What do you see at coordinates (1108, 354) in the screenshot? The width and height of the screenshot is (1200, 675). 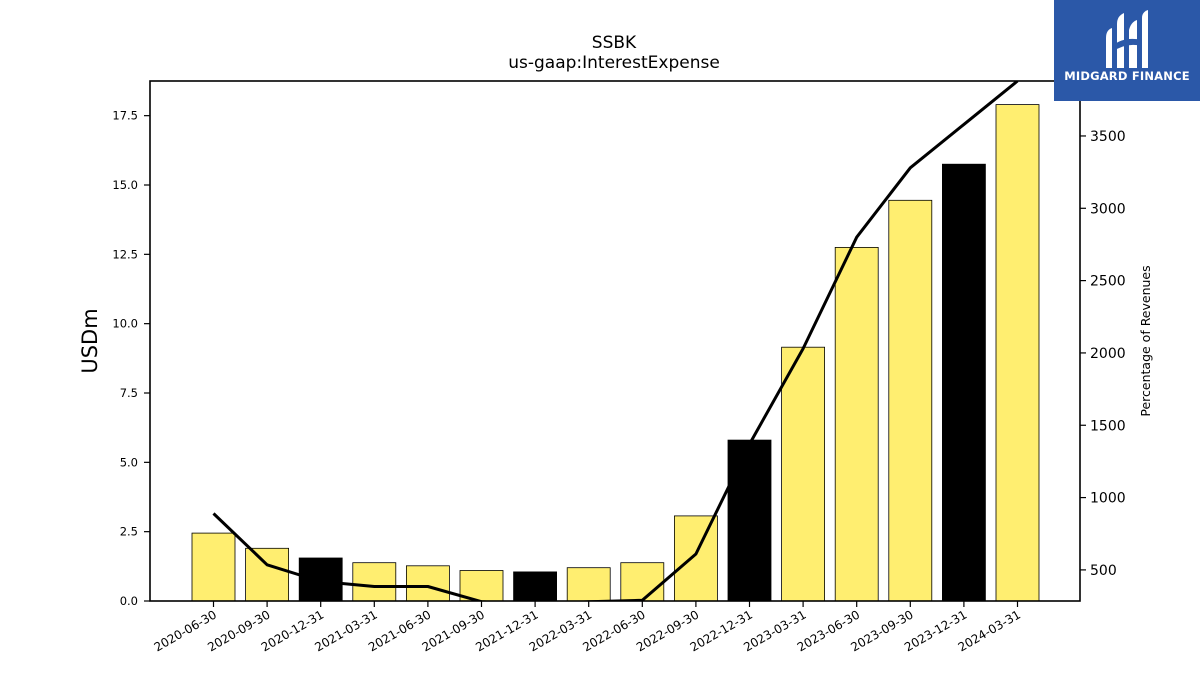 I see `y2-tick-label: 2000` at bounding box center [1108, 354].